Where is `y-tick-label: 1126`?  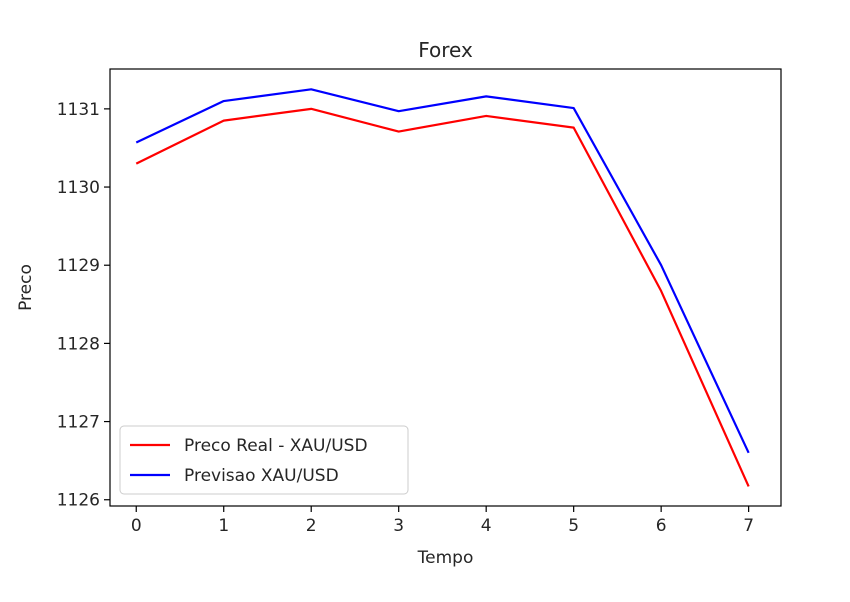 y-tick-label: 1126 is located at coordinates (78, 501).